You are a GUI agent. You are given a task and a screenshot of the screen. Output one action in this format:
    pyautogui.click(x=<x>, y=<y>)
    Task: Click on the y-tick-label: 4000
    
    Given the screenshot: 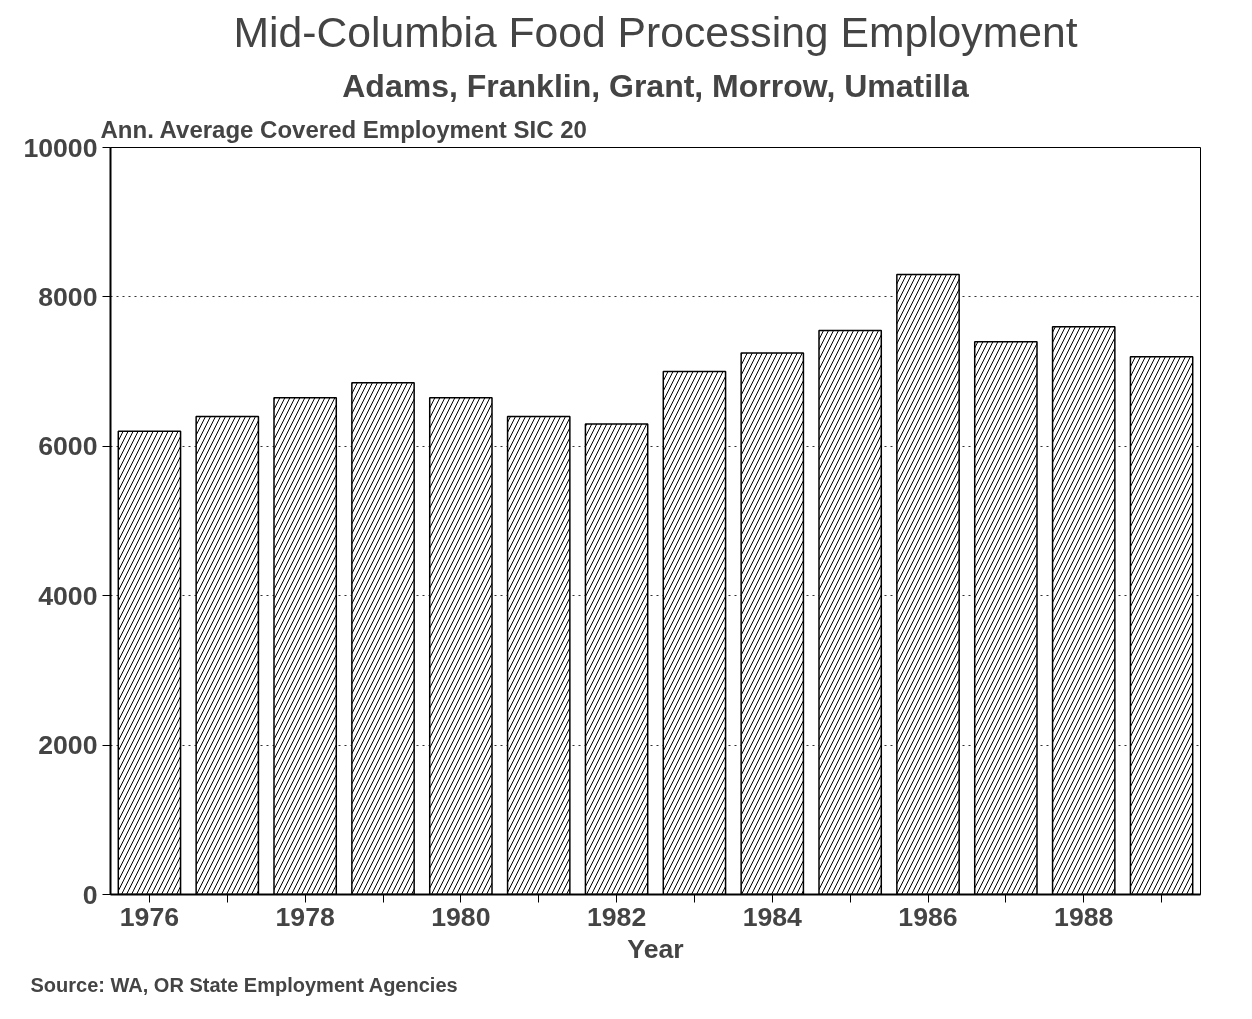 What is the action you would take?
    pyautogui.click(x=68, y=595)
    